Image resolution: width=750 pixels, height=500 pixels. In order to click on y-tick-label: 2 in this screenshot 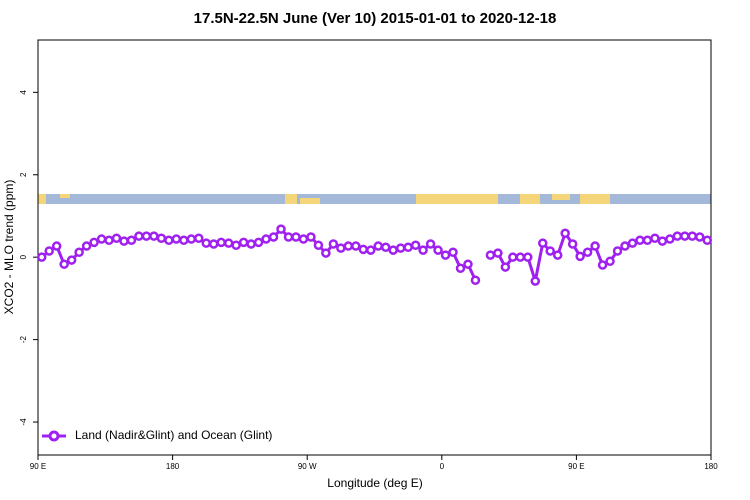, I will do `click(23, 174)`.